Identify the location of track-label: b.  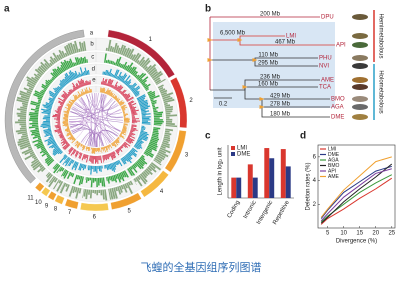
(92, 45).